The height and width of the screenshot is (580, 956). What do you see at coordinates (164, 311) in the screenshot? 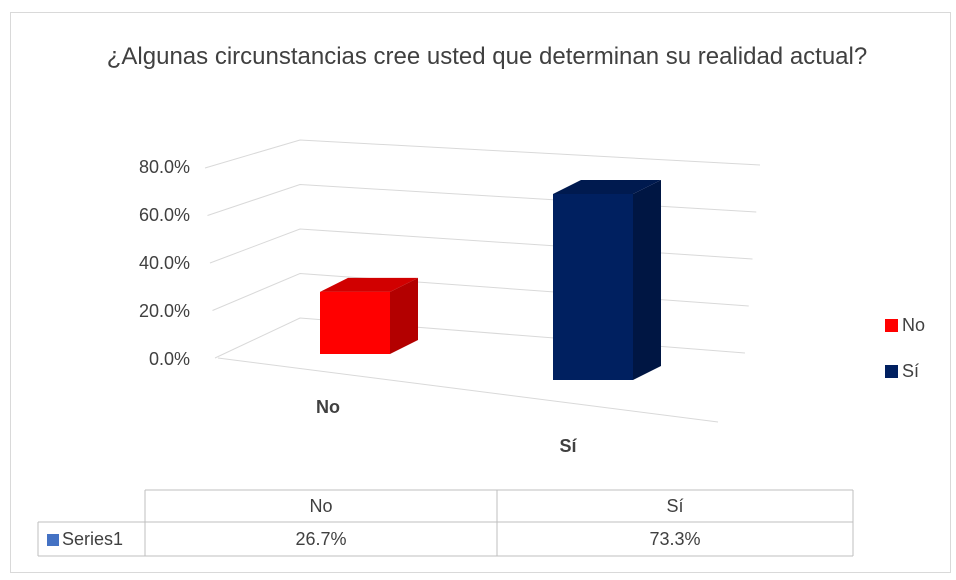
I see `y-tick-label: 20.0%` at bounding box center [164, 311].